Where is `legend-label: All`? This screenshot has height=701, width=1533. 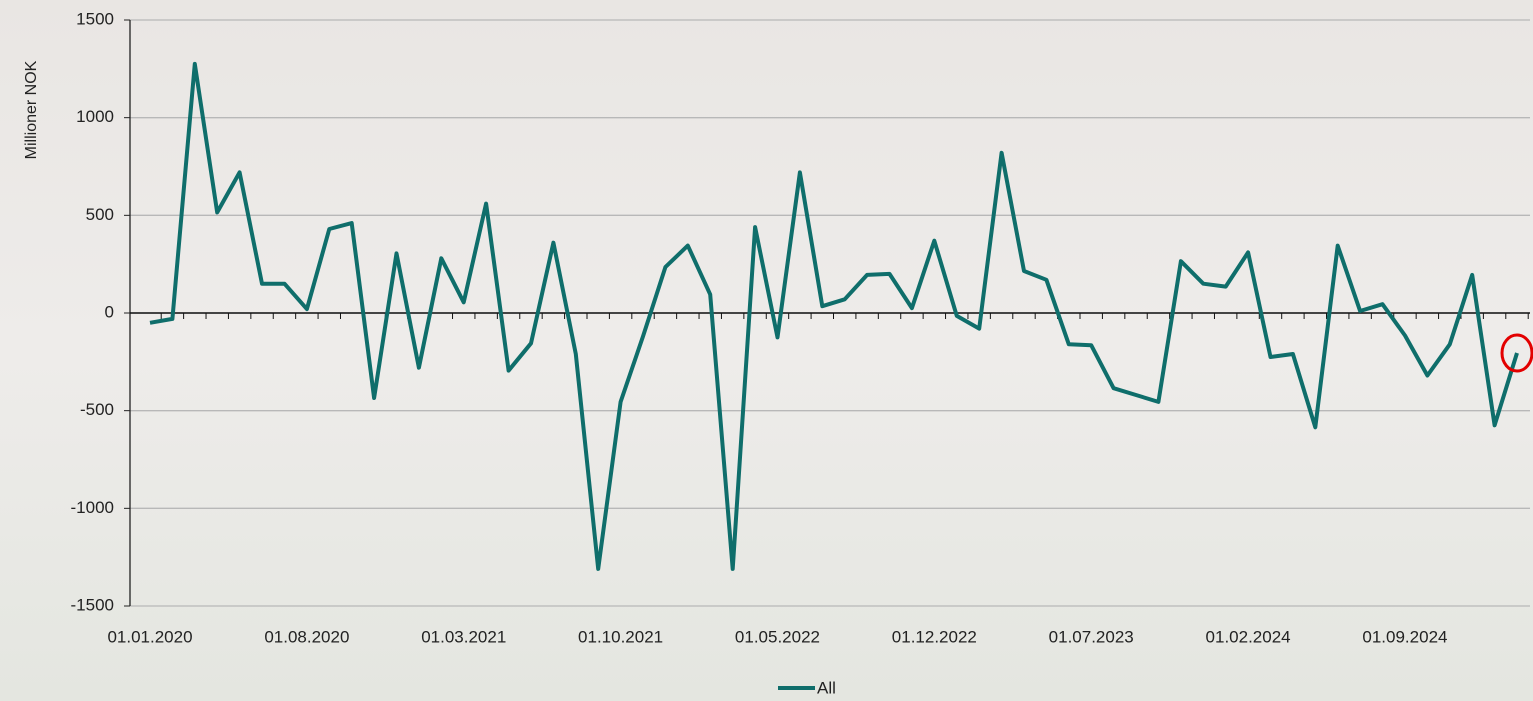
legend-label: All is located at coordinates (826, 687).